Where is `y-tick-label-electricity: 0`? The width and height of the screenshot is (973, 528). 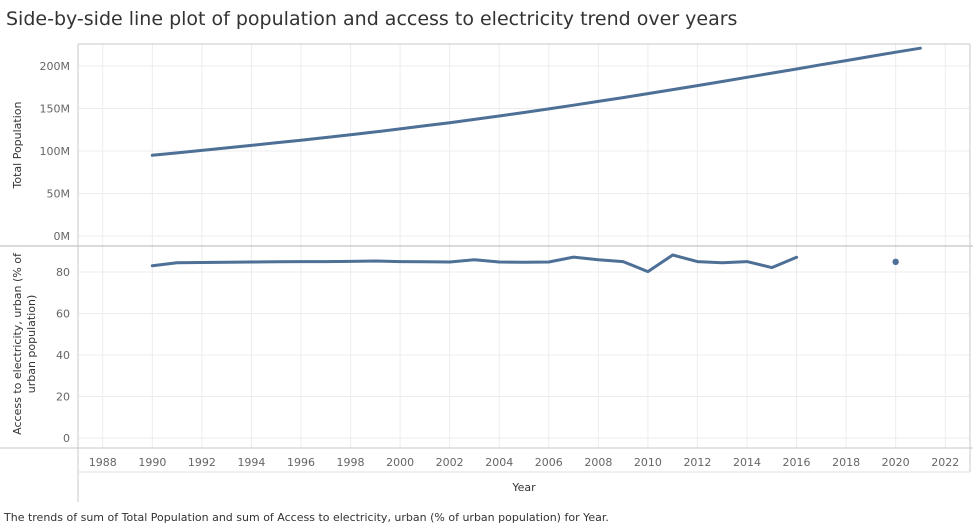 y-tick-label-electricity: 0 is located at coordinates (66, 438).